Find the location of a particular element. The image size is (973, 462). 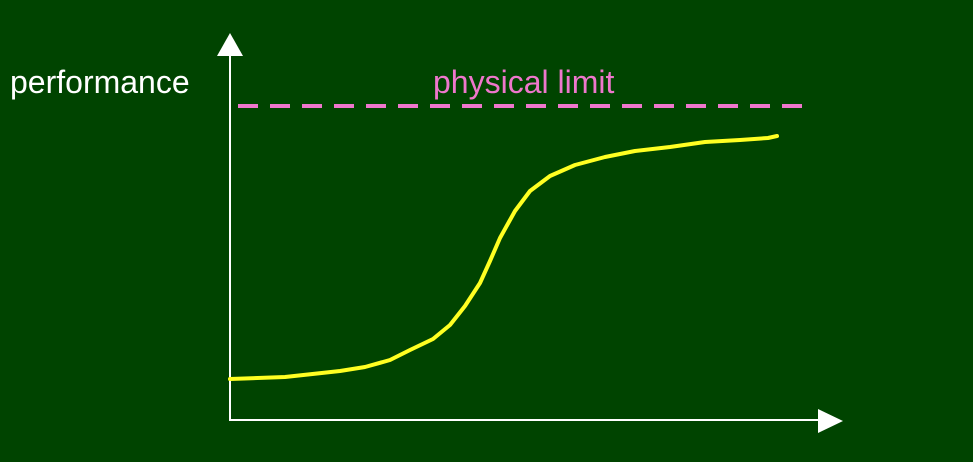

y-axis-label: performance is located at coordinates (100, 82).